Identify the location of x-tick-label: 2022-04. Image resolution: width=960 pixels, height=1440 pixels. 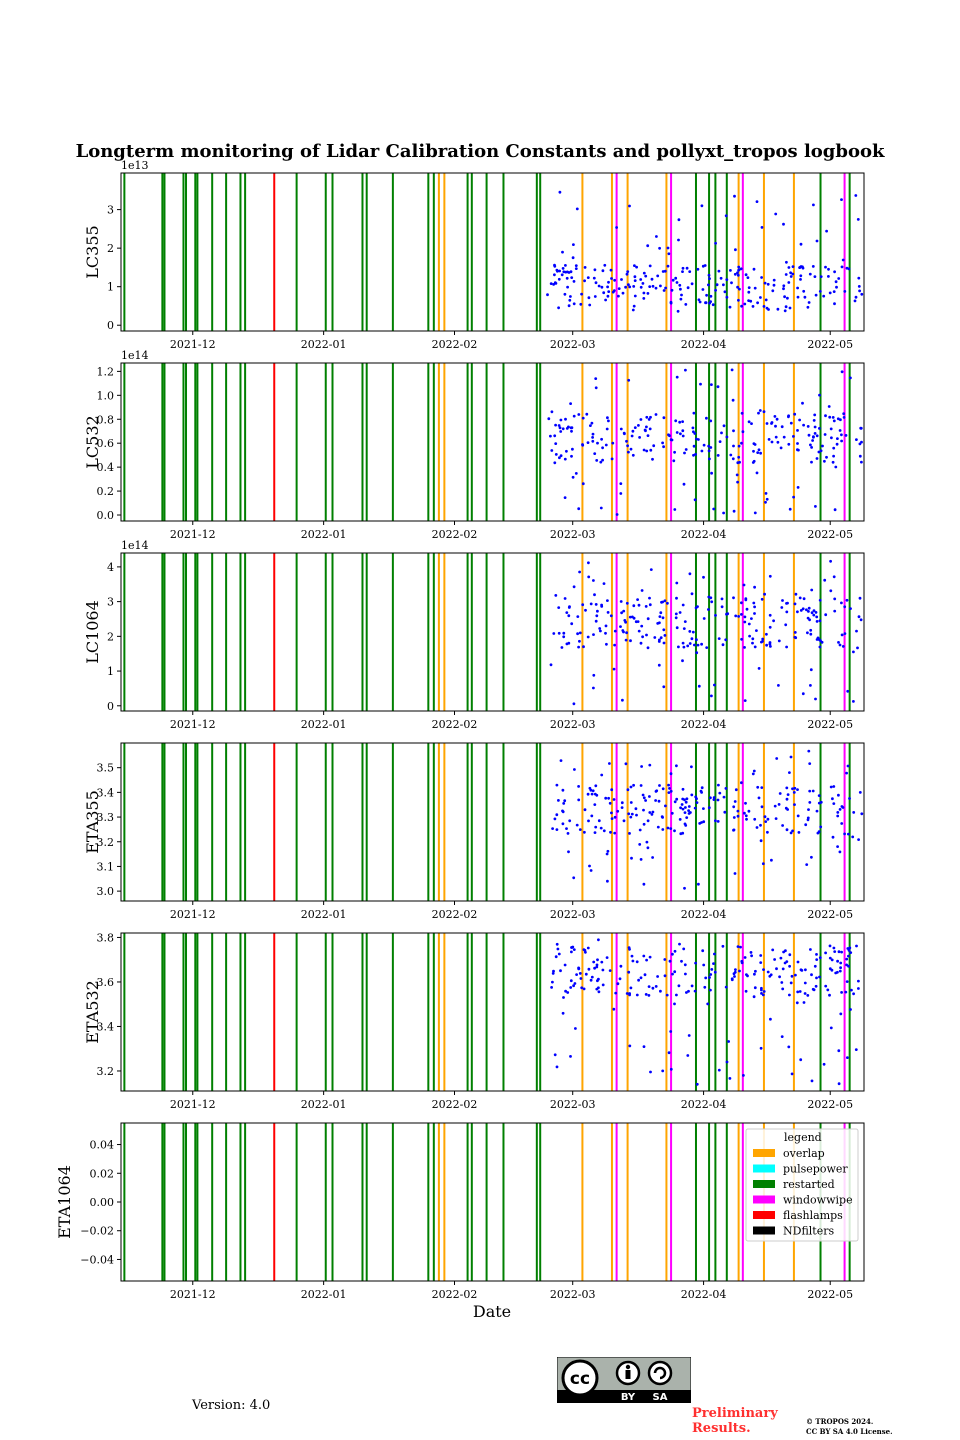
(704, 724).